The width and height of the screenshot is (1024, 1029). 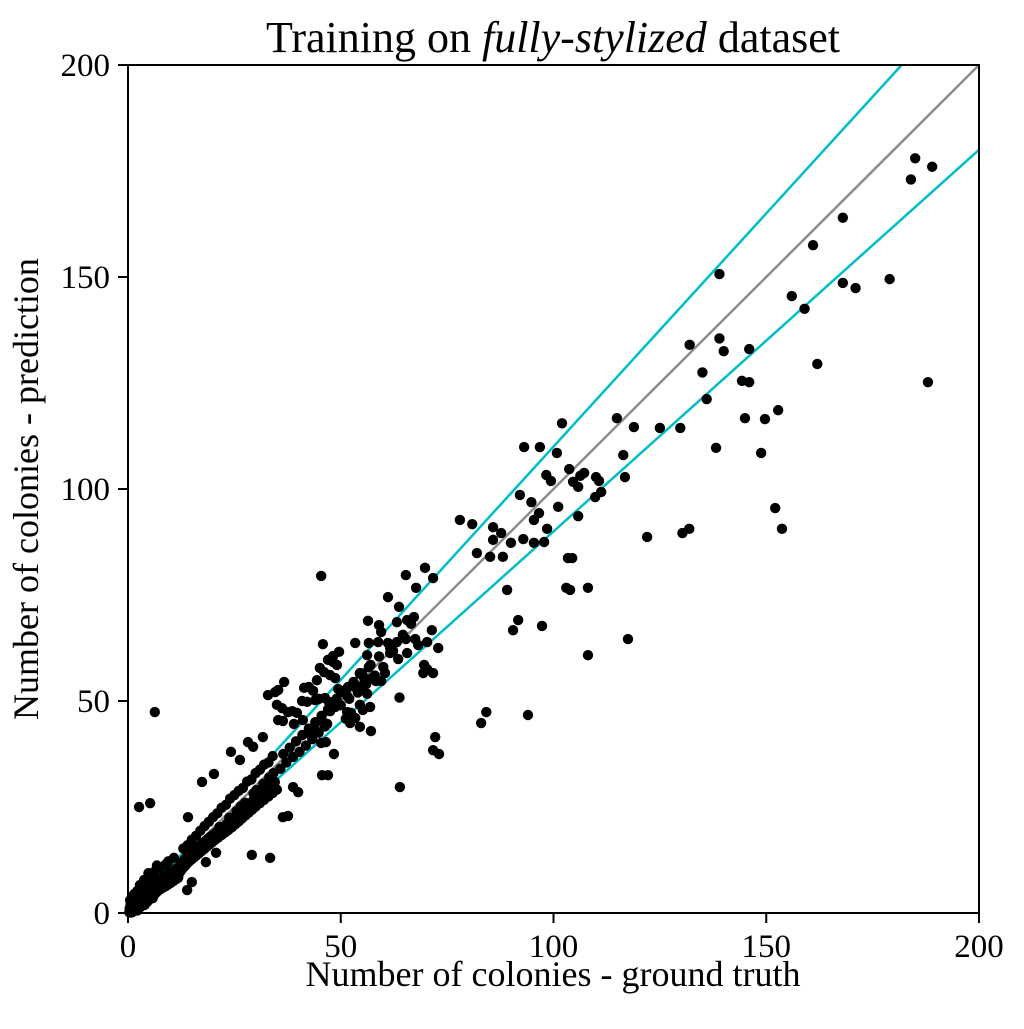 What do you see at coordinates (553, 37) in the screenshot?
I see `chart-title: Training on fully-stylized dataset` at bounding box center [553, 37].